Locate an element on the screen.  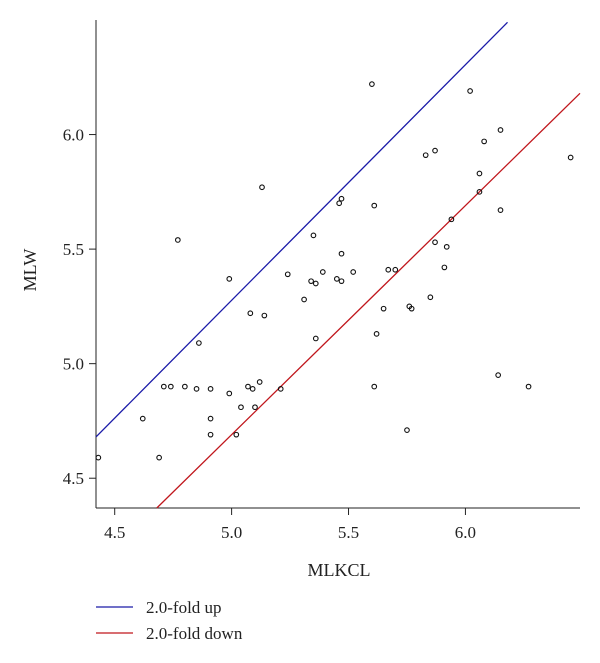
x-tick-label: 4.5 is located at coordinates (114, 532).